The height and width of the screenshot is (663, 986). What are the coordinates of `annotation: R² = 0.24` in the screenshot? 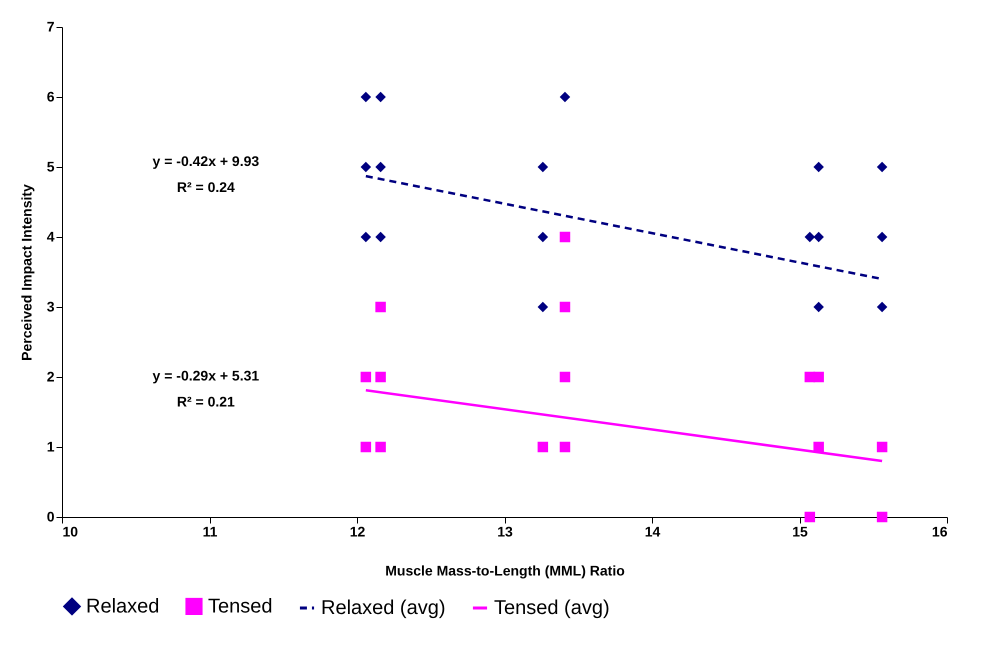 It's located at (206, 187).